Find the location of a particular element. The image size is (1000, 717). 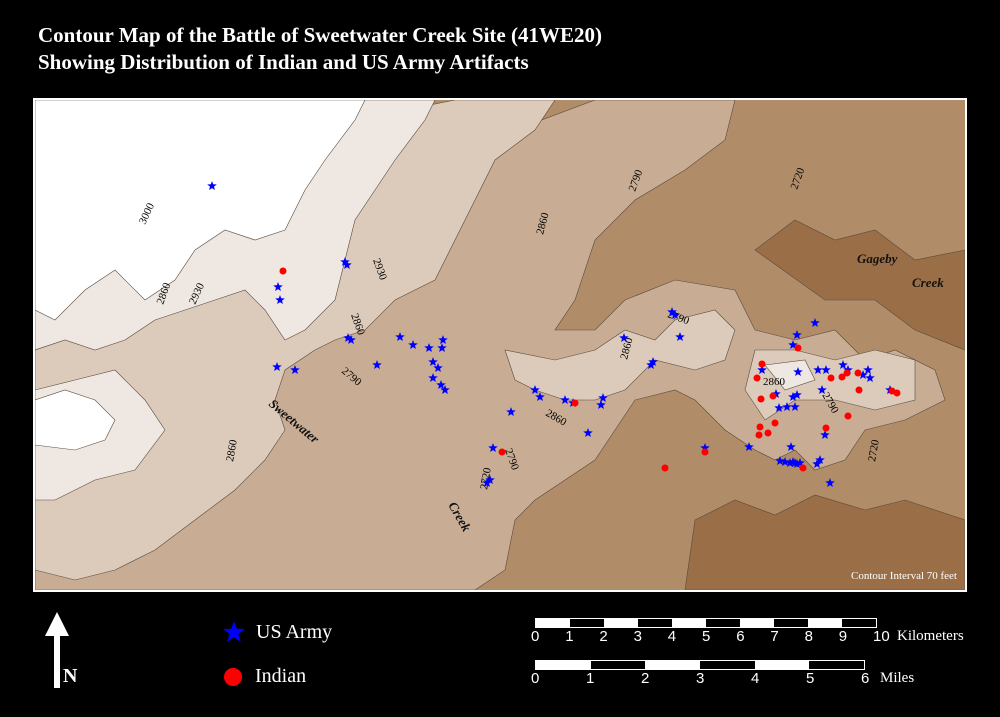

scale-tick-label: 7 is located at coordinates (774, 636).